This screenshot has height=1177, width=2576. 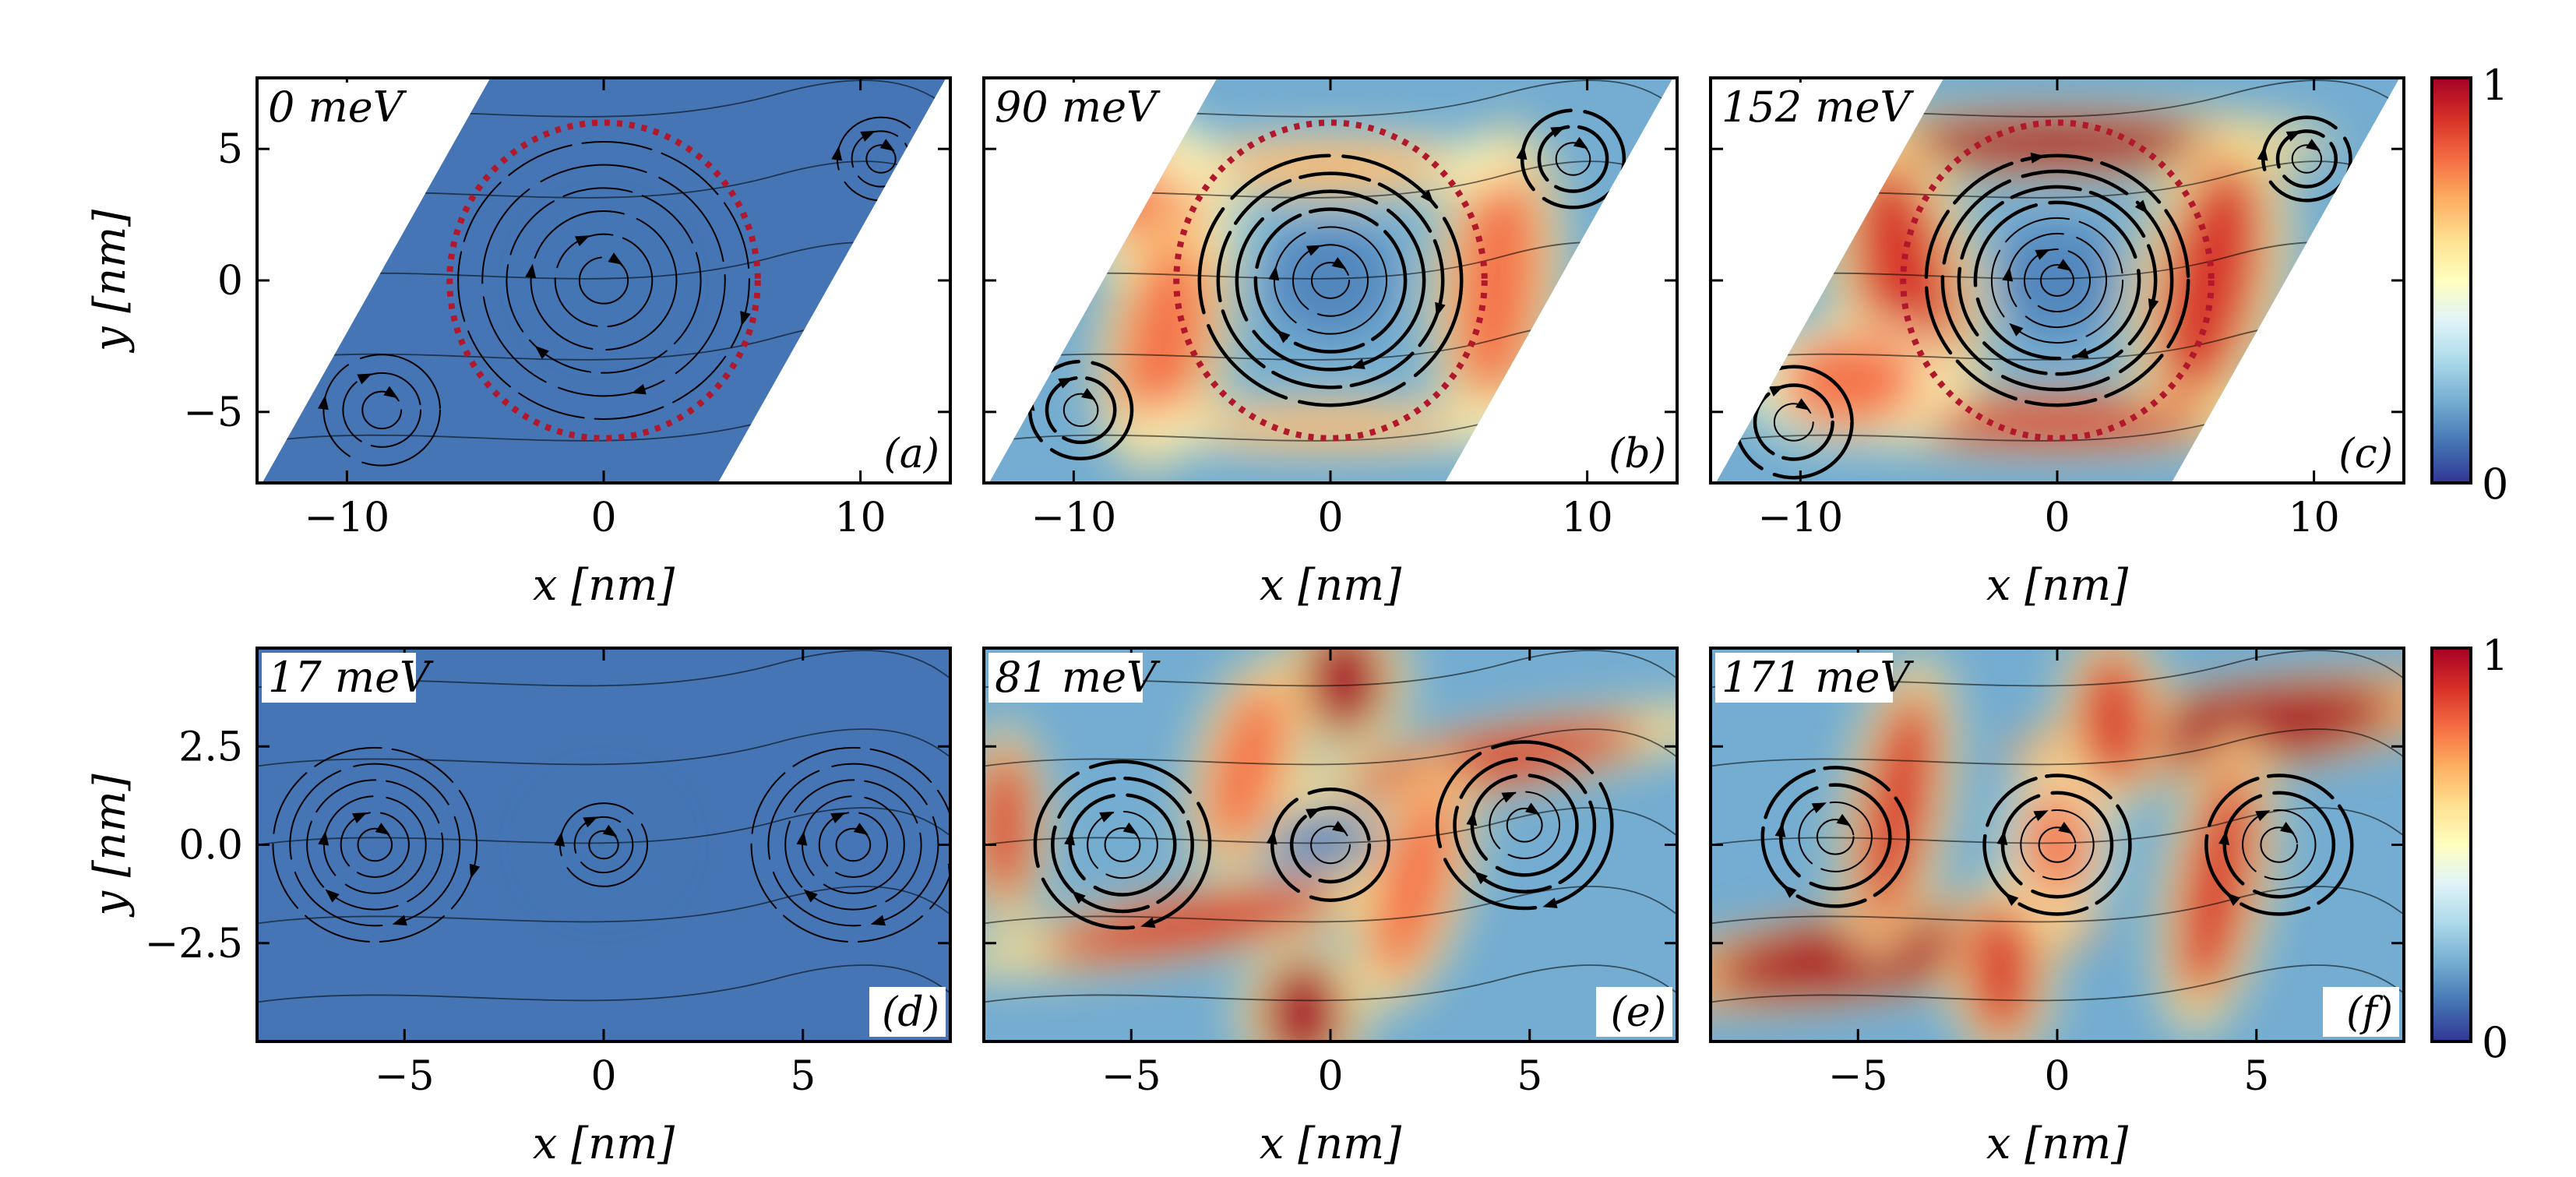 What do you see at coordinates (2495, 484) in the screenshot?
I see `colorbar-top-min-label: 0` at bounding box center [2495, 484].